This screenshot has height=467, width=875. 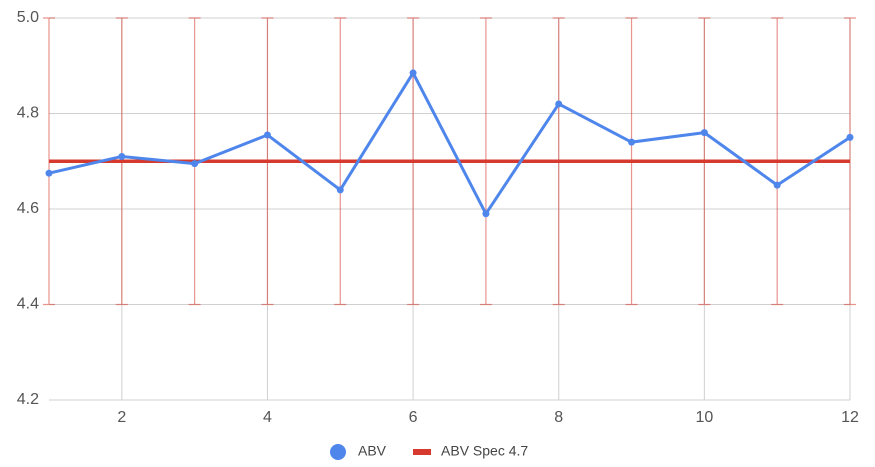 What do you see at coordinates (28, 113) in the screenshot?
I see `y-tick-label: 4.8` at bounding box center [28, 113].